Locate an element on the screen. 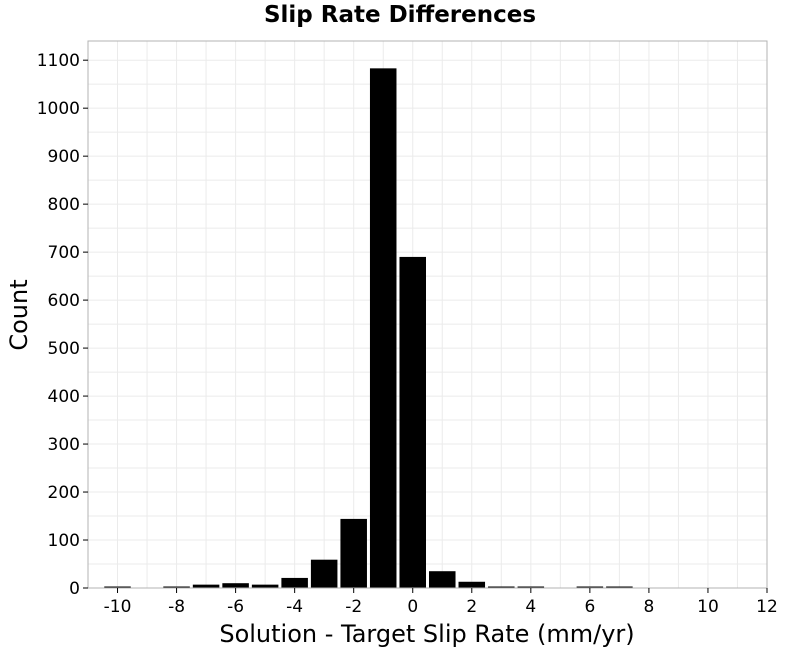  x-tick-label: 12 is located at coordinates (767, 607).